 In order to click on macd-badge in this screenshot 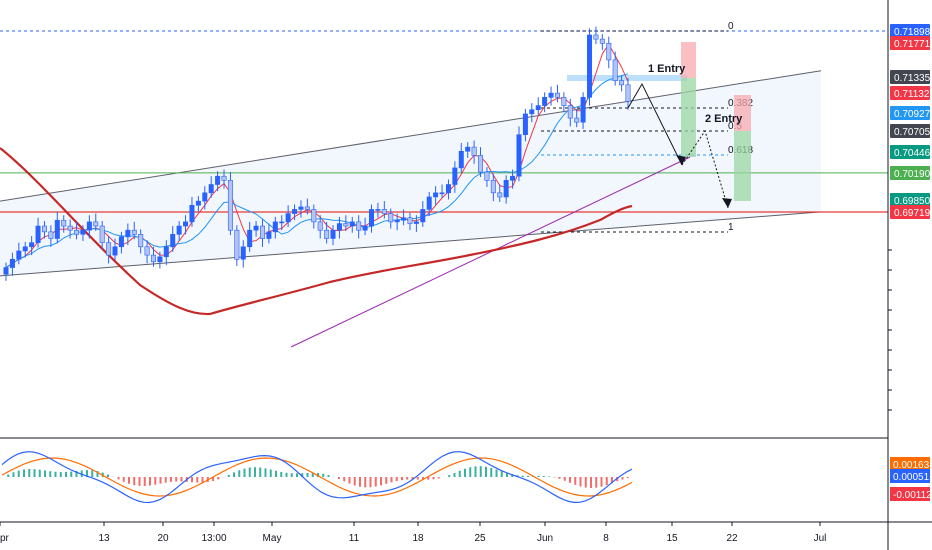, I will do `click(910, 476)`.